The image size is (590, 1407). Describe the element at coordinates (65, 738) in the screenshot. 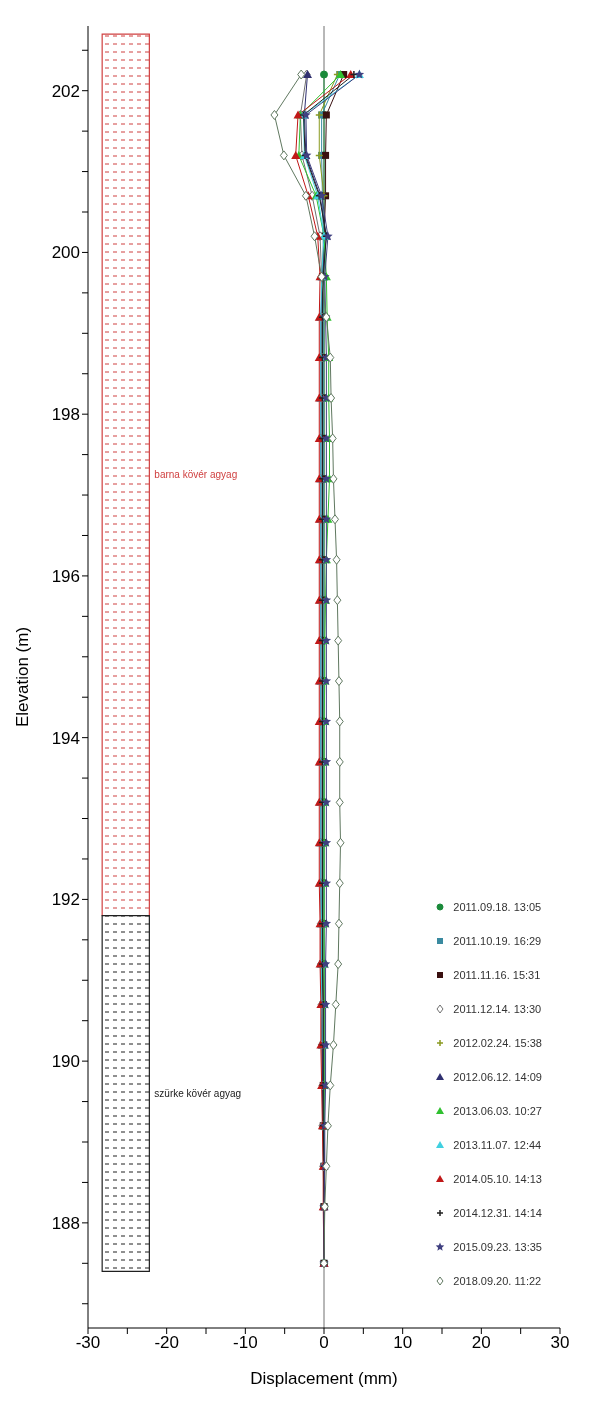

I see `y-tick-label: 194` at that location.